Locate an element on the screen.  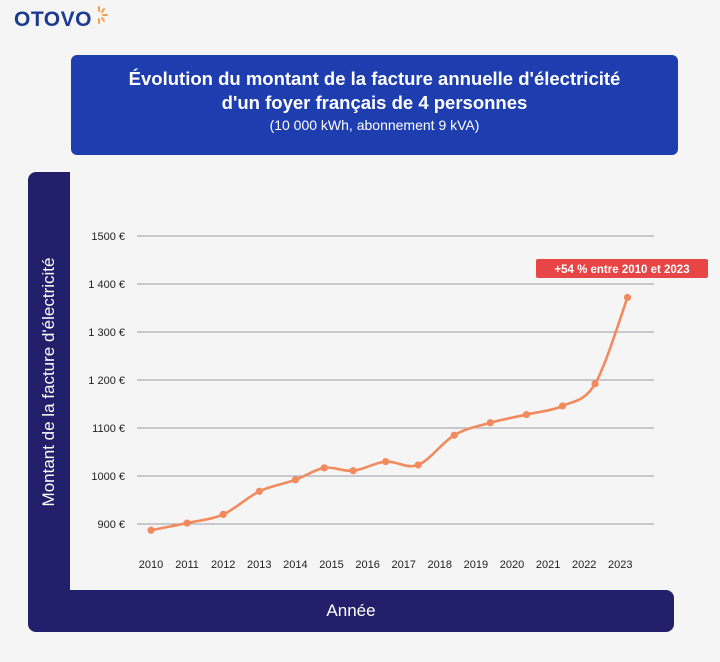
y-tick-label: 1 300 € is located at coordinates (106, 333).